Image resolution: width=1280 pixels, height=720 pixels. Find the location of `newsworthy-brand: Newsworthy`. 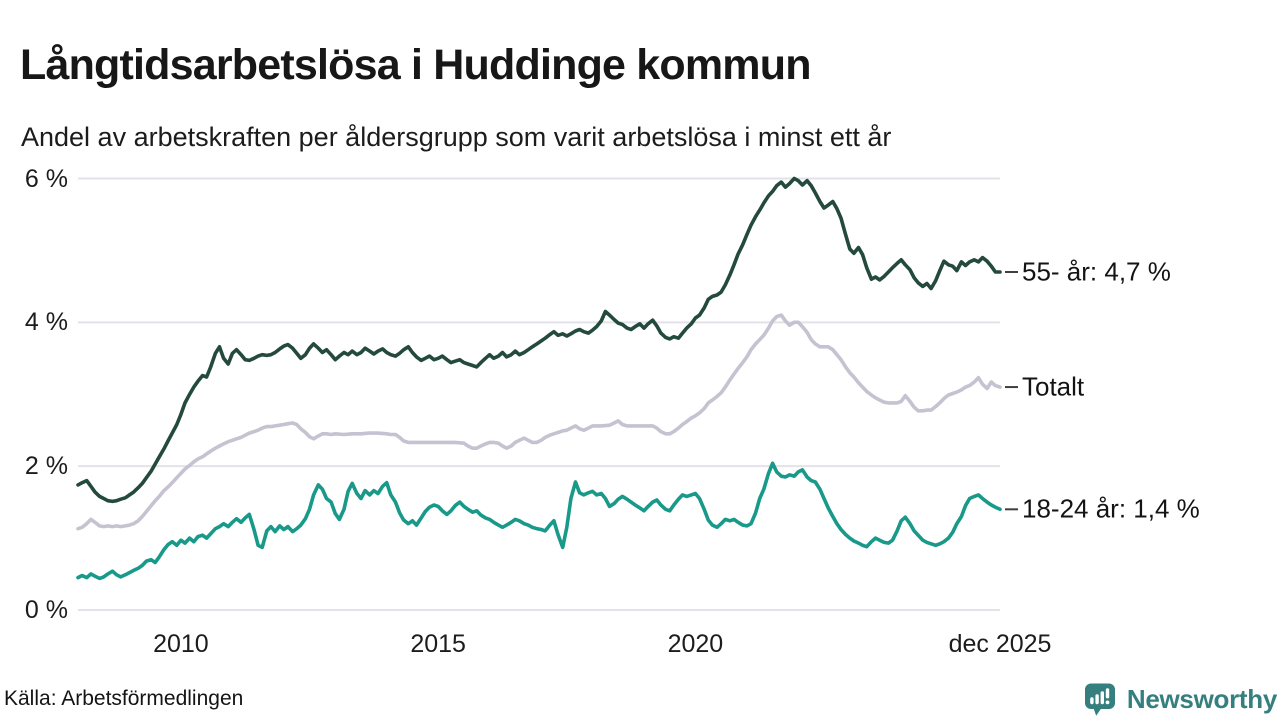

newsworthy-brand: Newsworthy is located at coordinates (1179, 699).